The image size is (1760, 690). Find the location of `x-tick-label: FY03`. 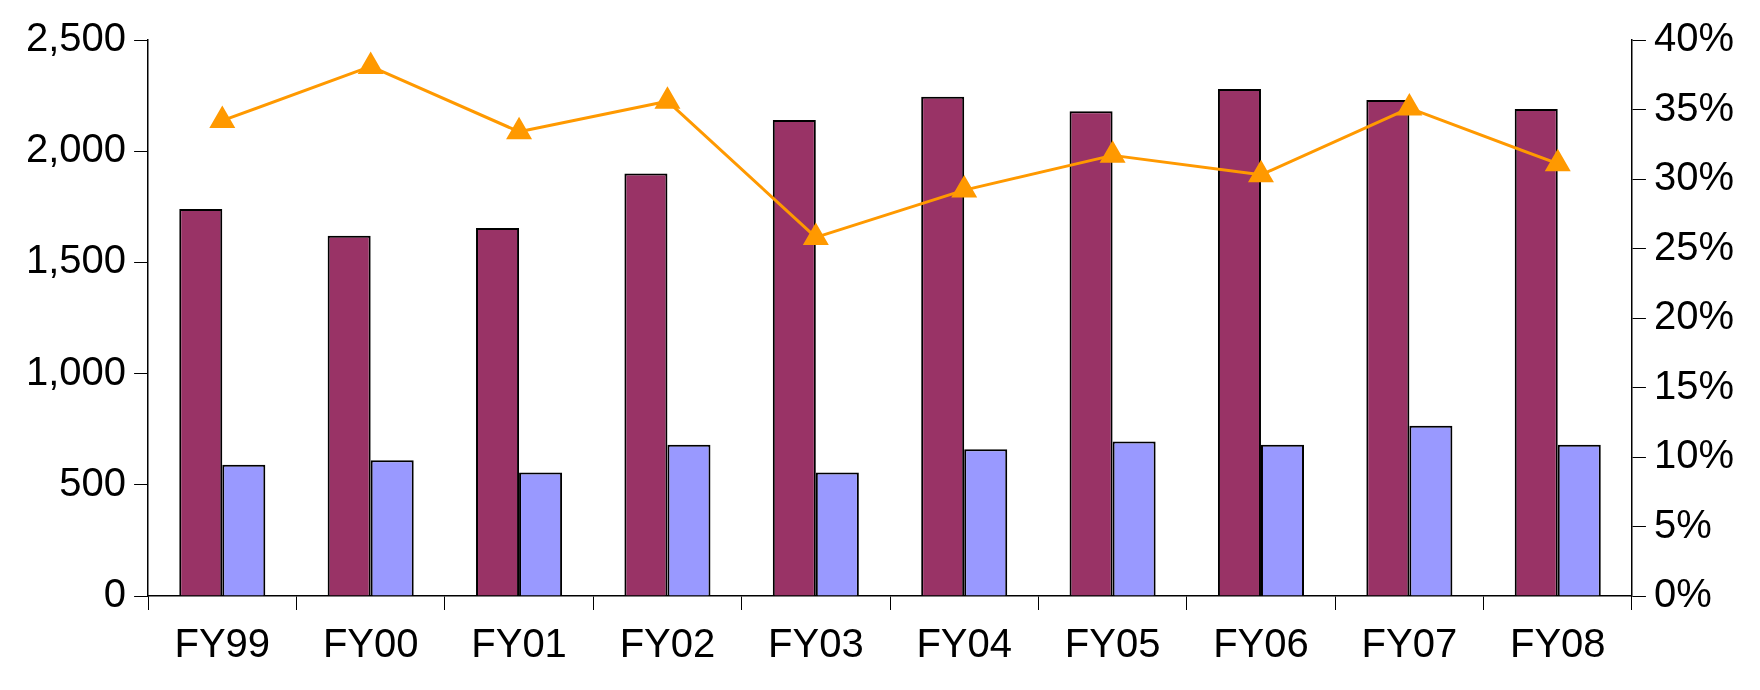

x-tick-label: FY03 is located at coordinates (816, 643).